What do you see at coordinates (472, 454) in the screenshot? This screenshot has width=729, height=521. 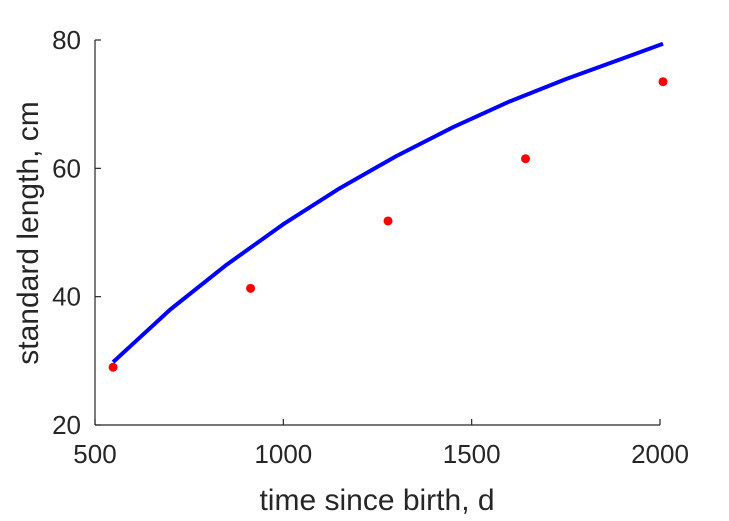 I see `x-tick-label: 1500` at bounding box center [472, 454].